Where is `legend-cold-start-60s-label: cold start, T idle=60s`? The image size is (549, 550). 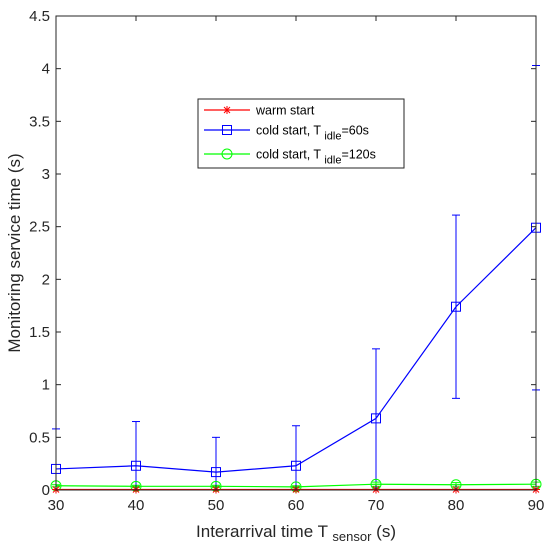 legend-cold-start-60s-label: cold start, T idle=60s is located at coordinates (312, 133).